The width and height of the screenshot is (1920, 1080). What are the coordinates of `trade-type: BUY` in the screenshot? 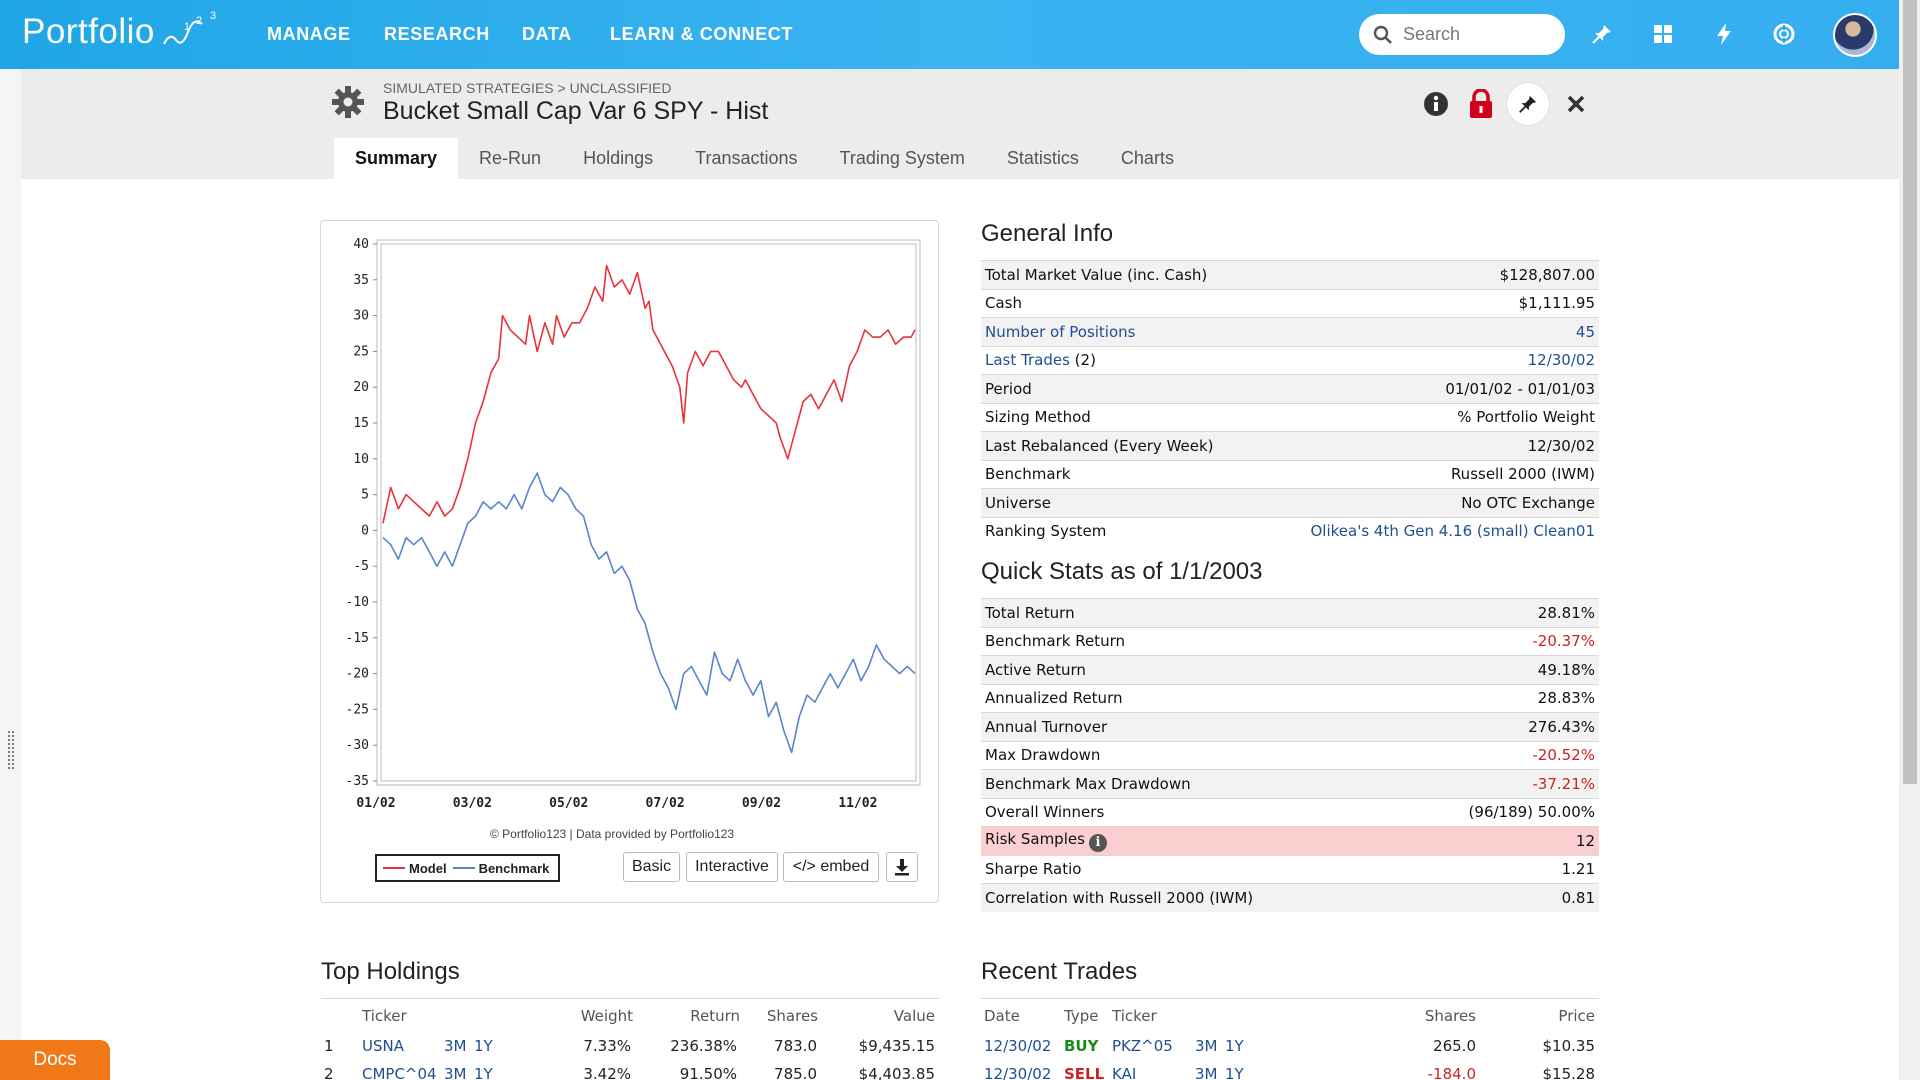 It's located at (1081, 1046).